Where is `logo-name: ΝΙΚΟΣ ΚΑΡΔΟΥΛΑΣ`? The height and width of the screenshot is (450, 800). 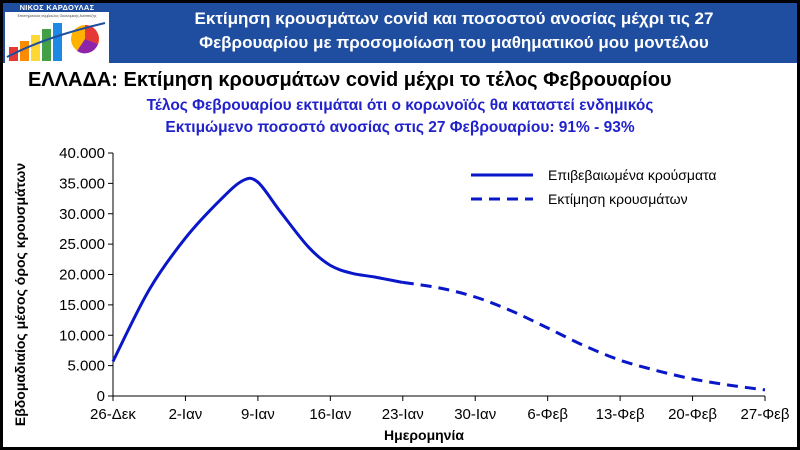
logo-name: ΝΙΚΟΣ ΚΑΡΔΟΥΛΑΣ is located at coordinates (57, 7).